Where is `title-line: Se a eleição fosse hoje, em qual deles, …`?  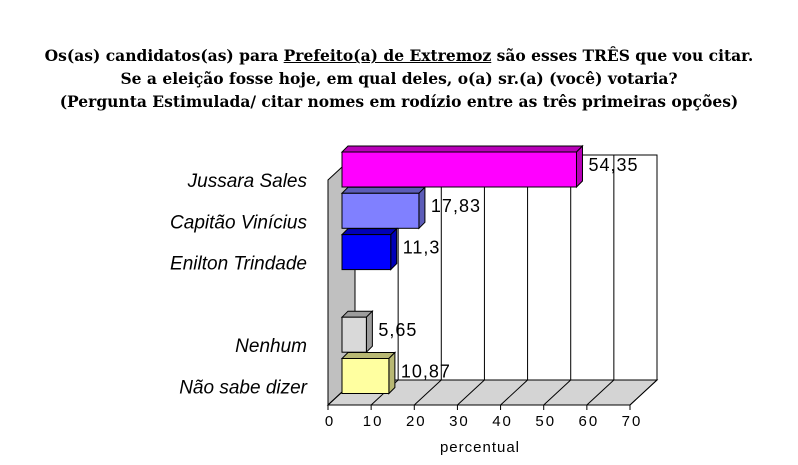 title-line: Se a eleição fosse hoje, em qual deles, … is located at coordinates (399, 78).